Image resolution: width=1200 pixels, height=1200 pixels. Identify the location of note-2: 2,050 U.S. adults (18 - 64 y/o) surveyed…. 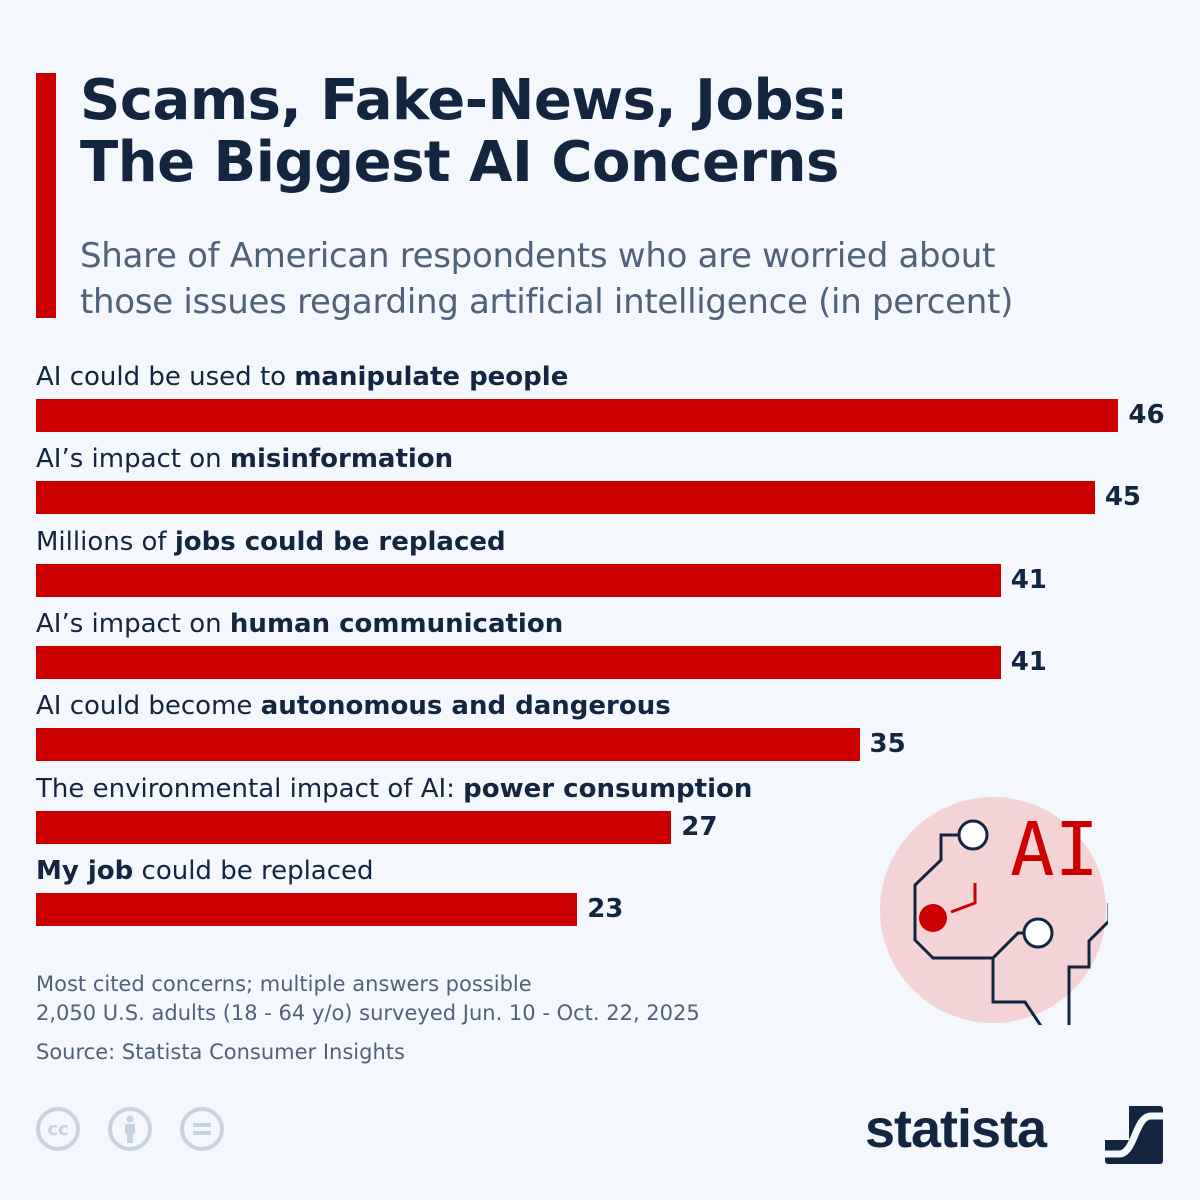
(368, 1013).